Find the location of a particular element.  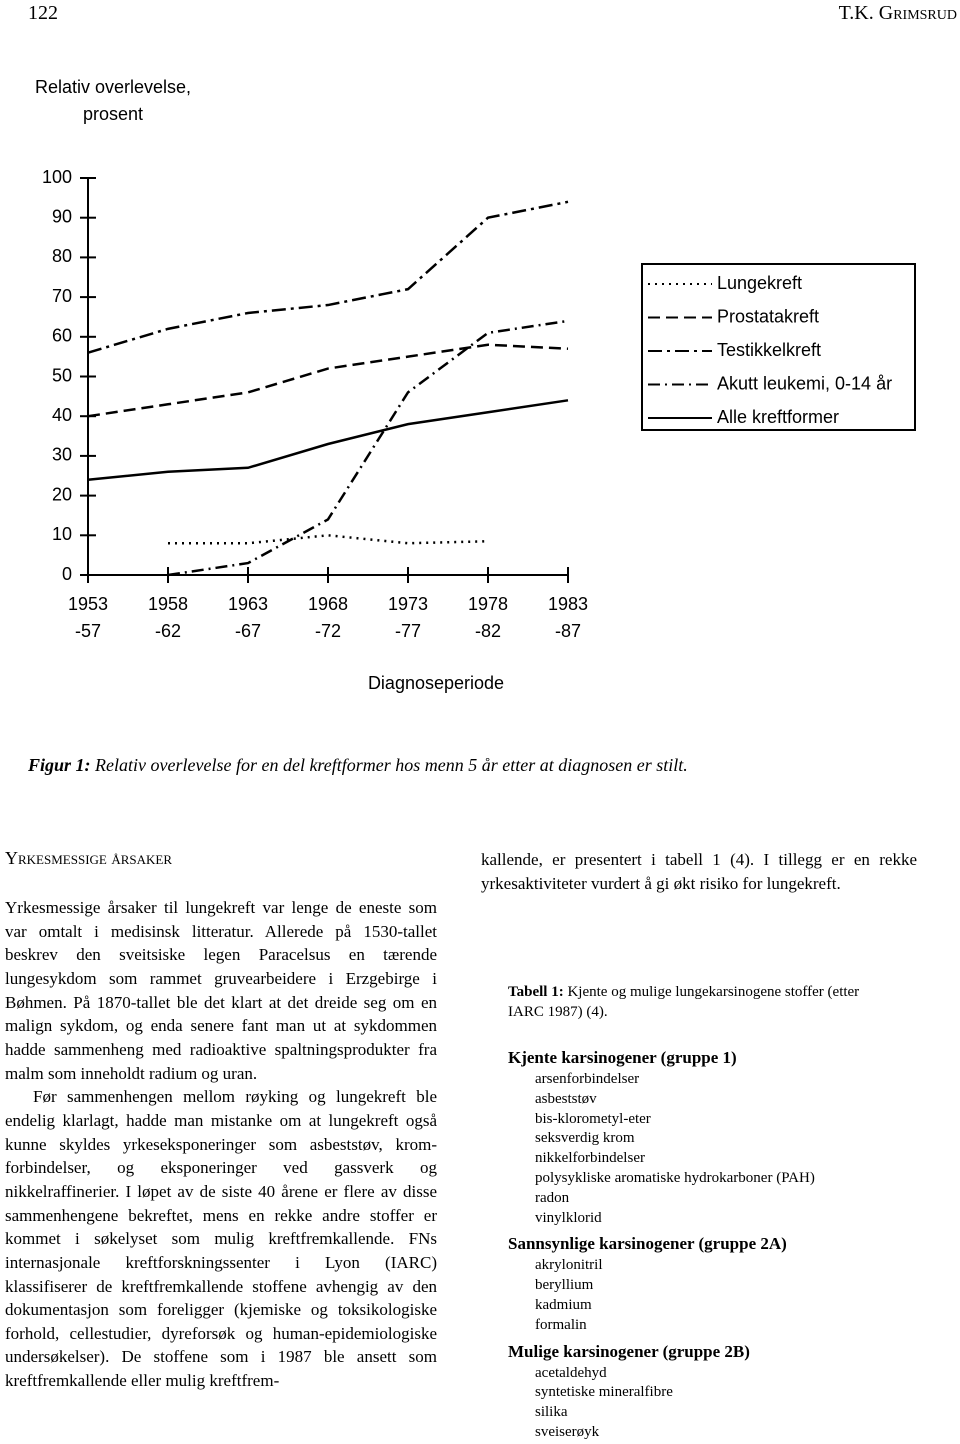

legend-label: Prostatakreft is located at coordinates (768, 316).